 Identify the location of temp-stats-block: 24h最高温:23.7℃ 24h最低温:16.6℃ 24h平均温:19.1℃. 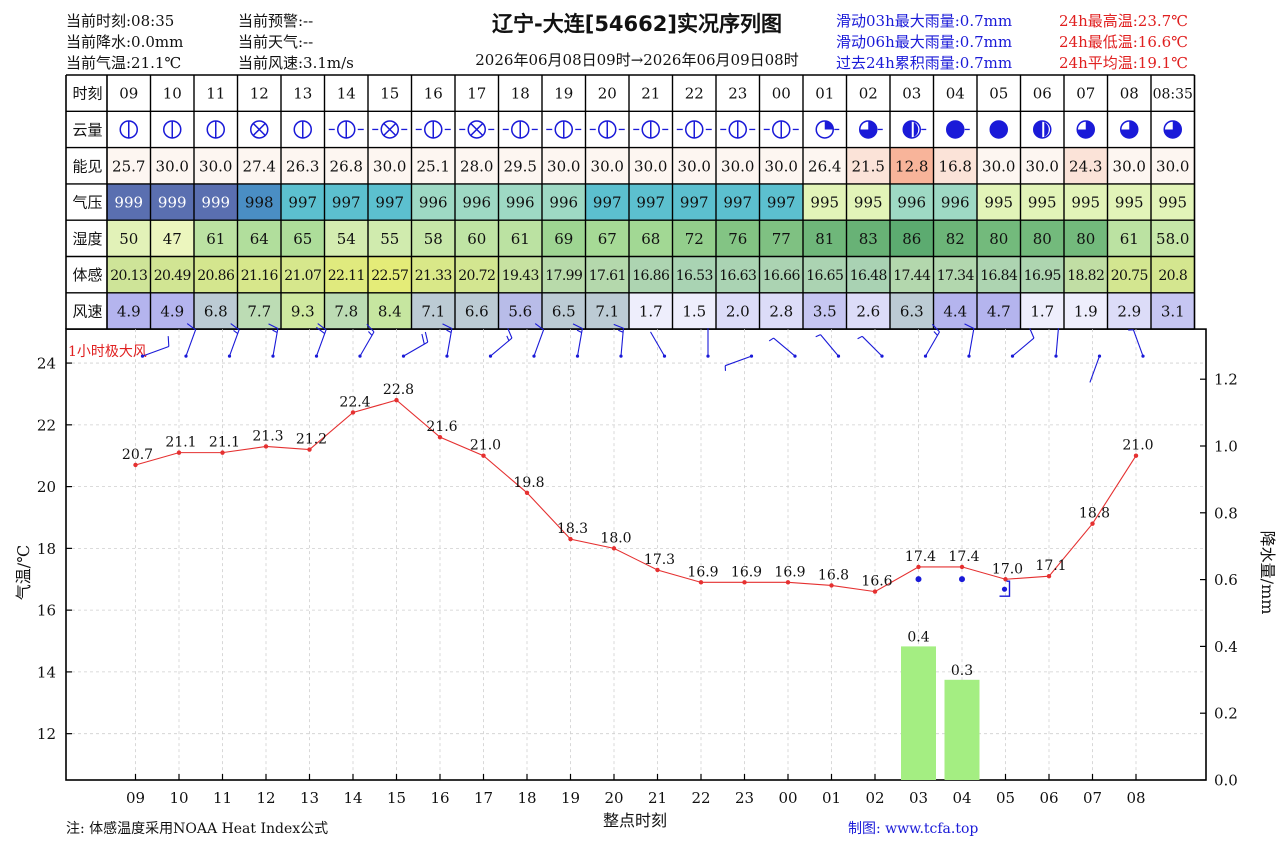
(1123, 42).